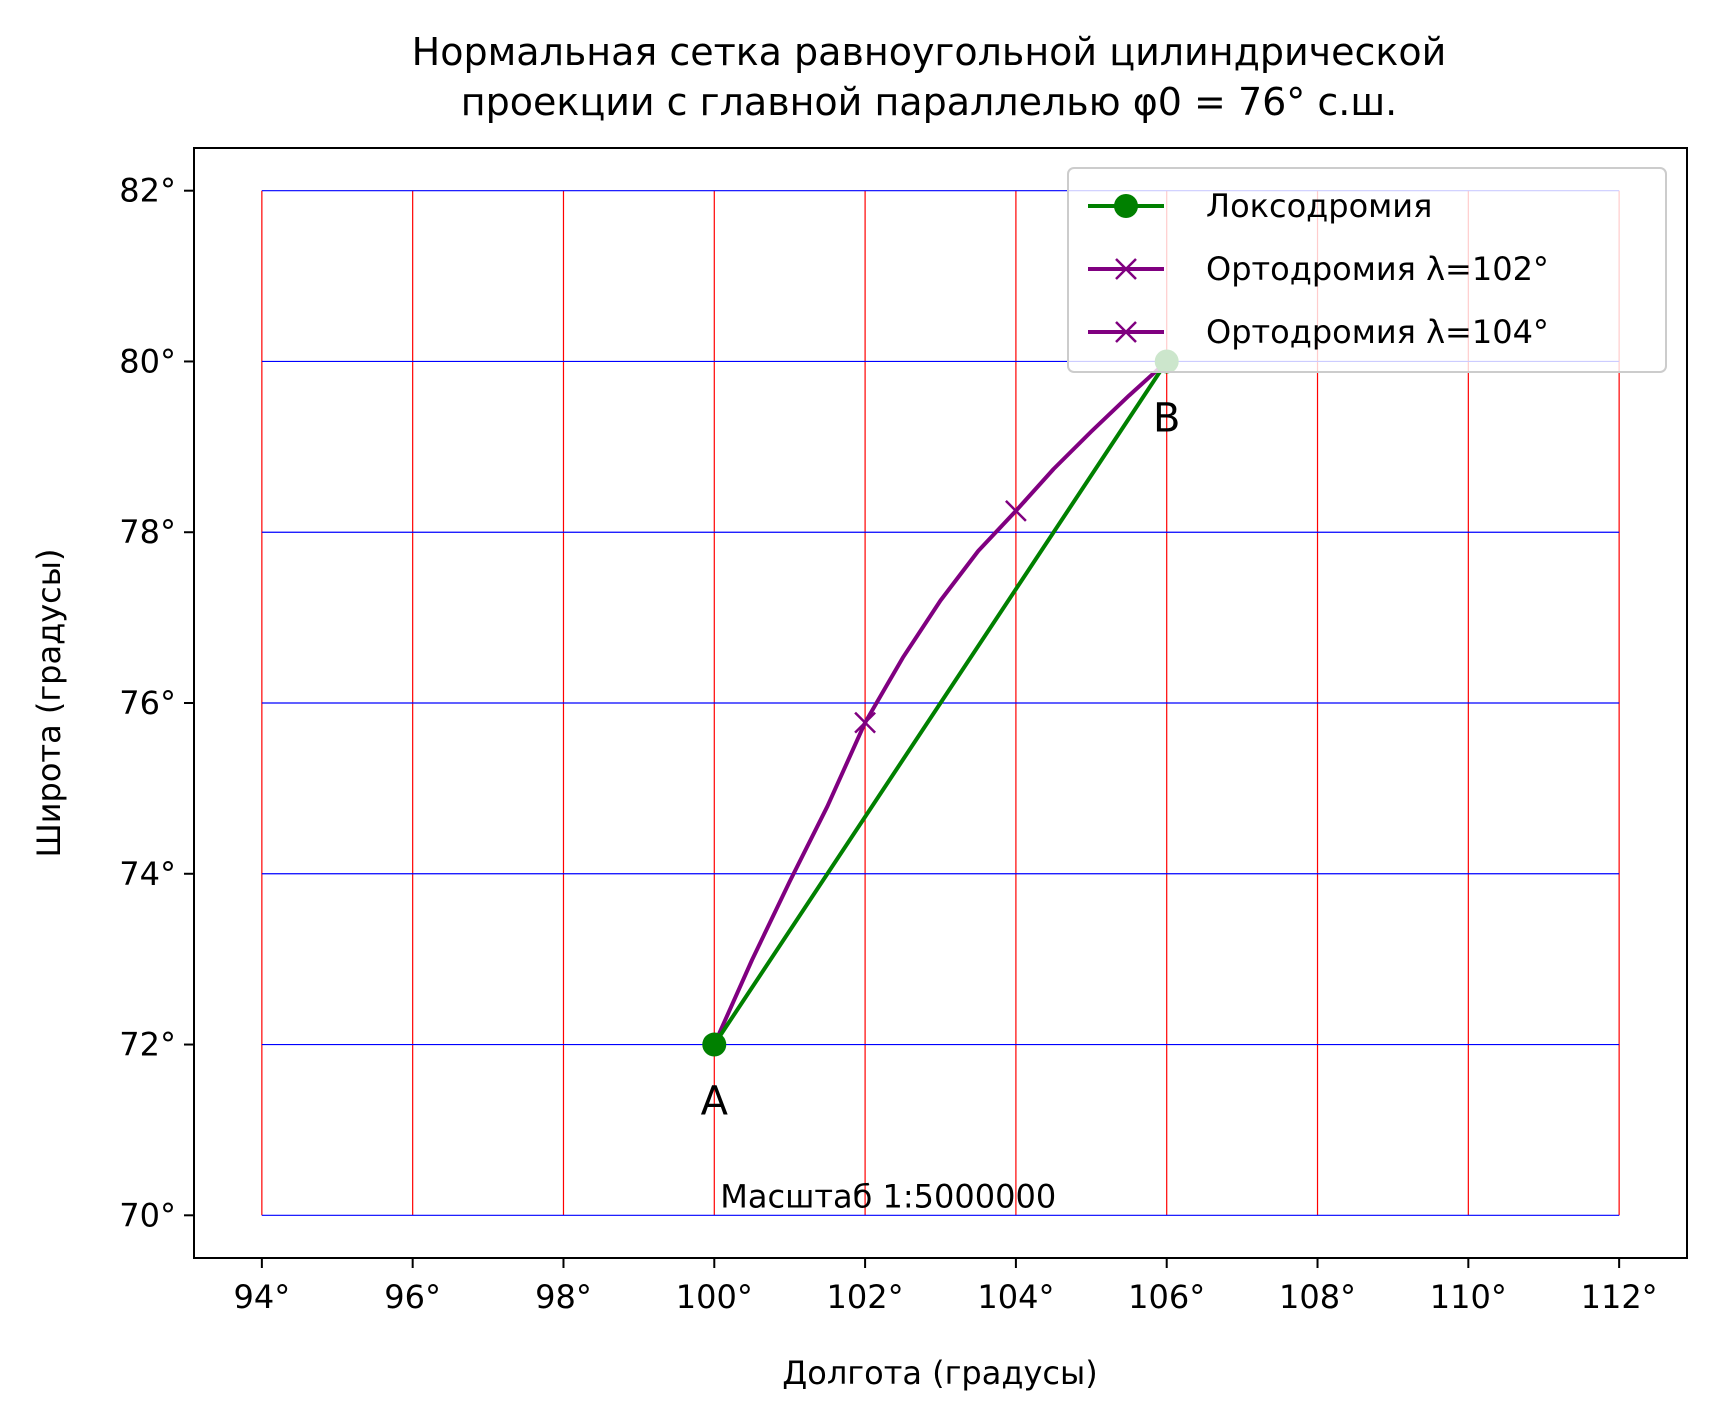 The height and width of the screenshot is (1417, 1709). I want to click on x-axis-label: Долгота (градусы), so click(939, 1373).